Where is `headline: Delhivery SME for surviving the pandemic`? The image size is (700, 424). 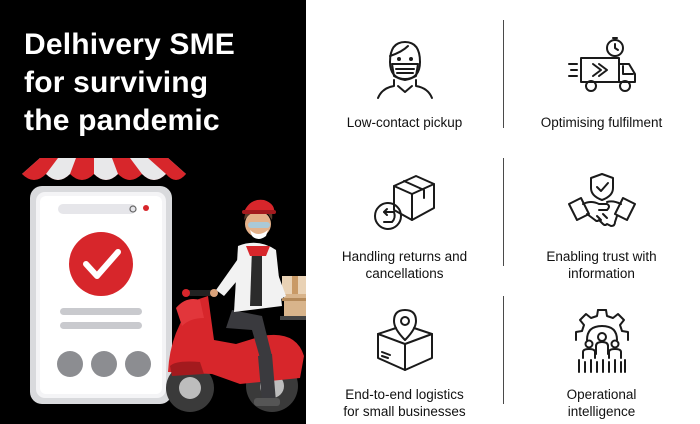 headline: Delhivery SME for surviving the pandemic is located at coordinates (159, 83).